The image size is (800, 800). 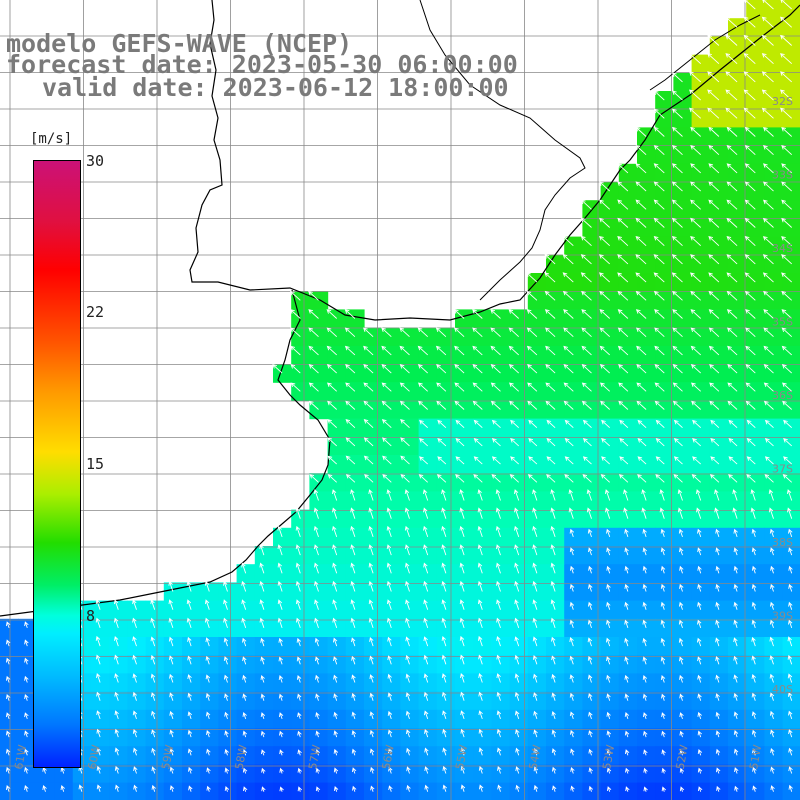 What do you see at coordinates (682, 757) in the screenshot?
I see `longitude-label: 52W` at bounding box center [682, 757].